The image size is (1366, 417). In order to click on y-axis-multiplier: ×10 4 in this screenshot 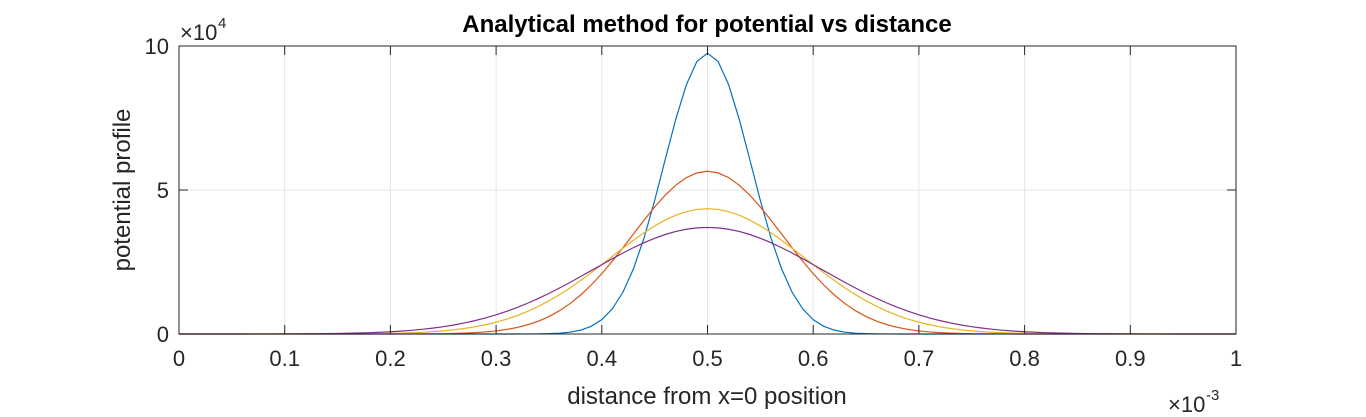, I will do `click(203, 30)`.